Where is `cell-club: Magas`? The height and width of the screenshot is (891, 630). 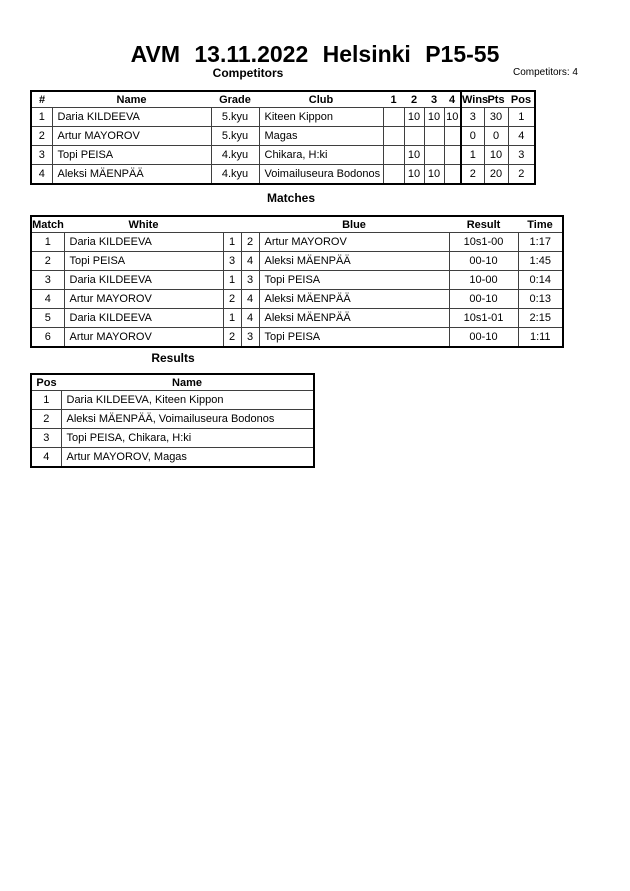
cell-club: Magas is located at coordinates (321, 136).